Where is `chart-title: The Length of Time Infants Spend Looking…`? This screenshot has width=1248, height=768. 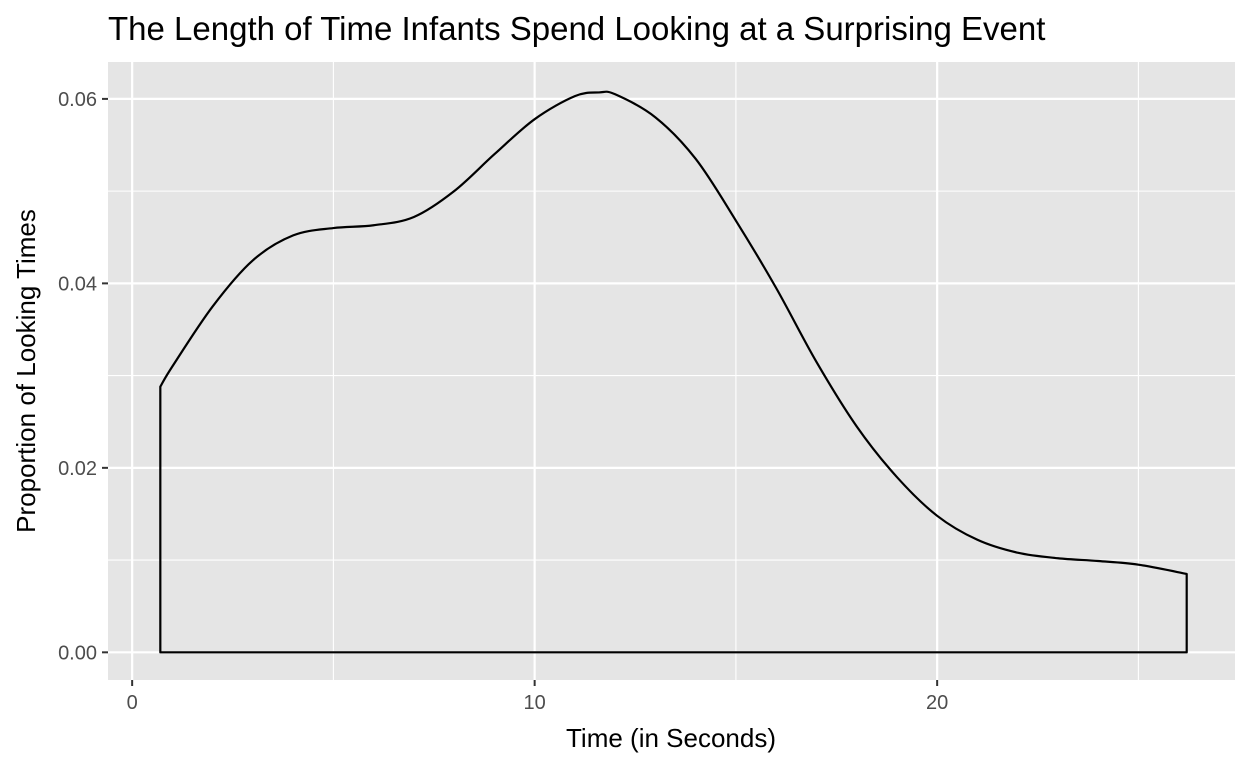
chart-title: The Length of Time Infants Spend Looking… is located at coordinates (576, 28).